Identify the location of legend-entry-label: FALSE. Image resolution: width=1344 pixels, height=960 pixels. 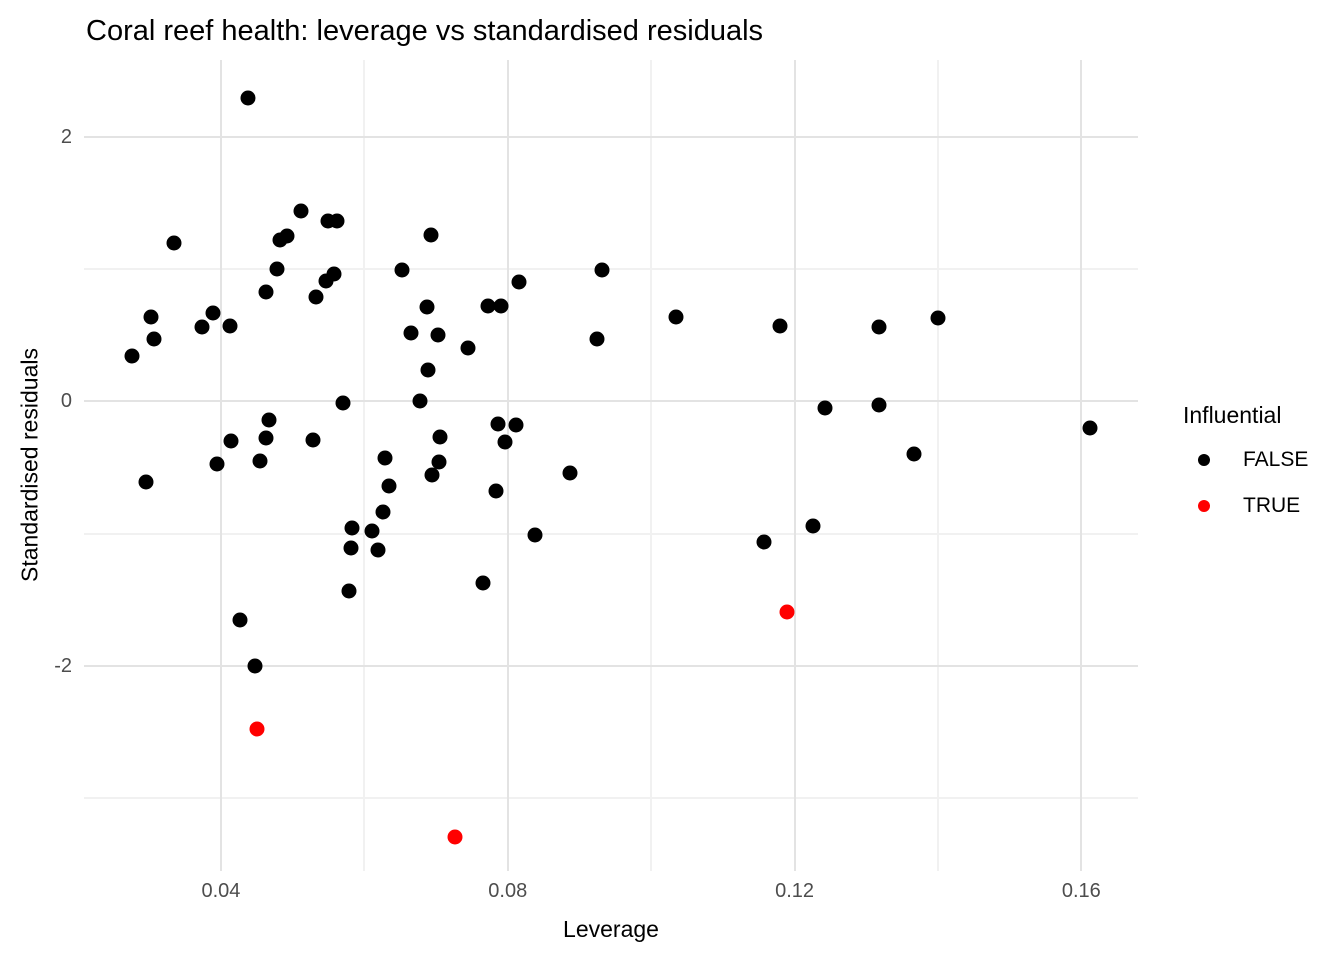
(1276, 459).